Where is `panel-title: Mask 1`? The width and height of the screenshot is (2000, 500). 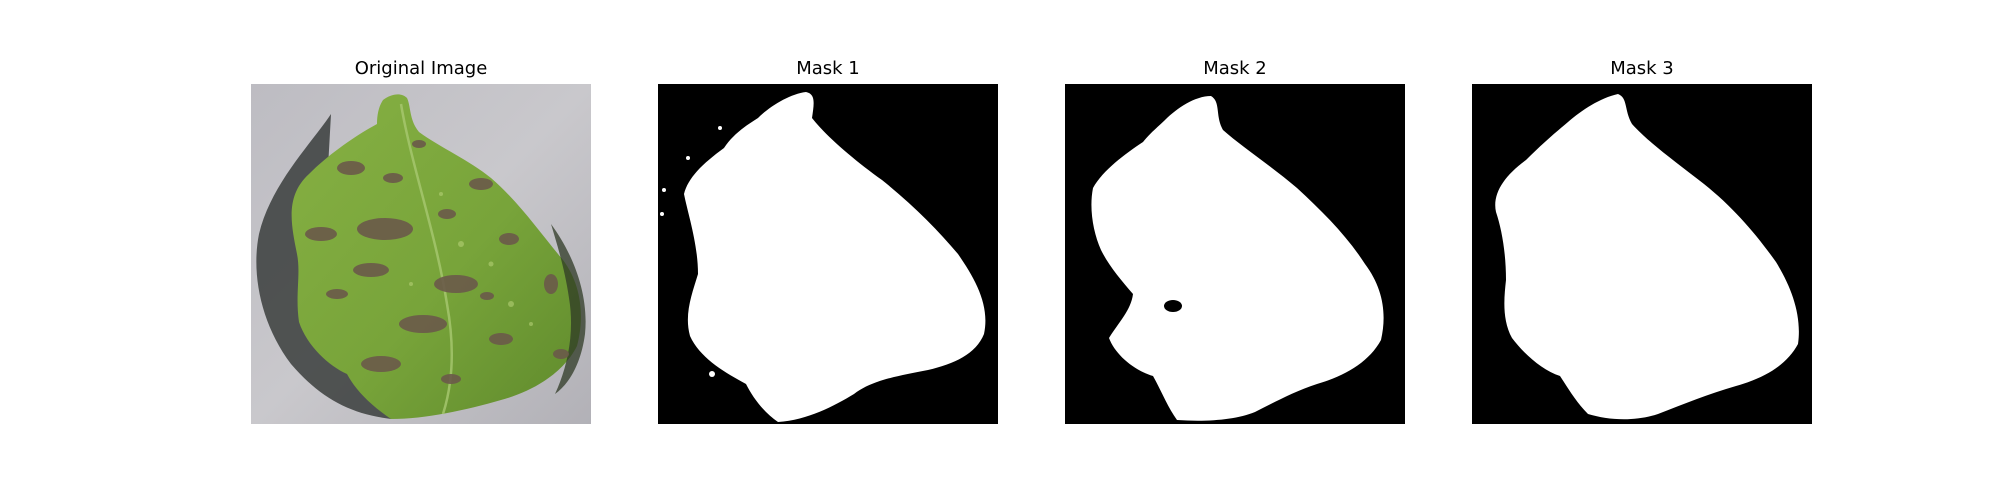 panel-title: Mask 1 is located at coordinates (828, 68).